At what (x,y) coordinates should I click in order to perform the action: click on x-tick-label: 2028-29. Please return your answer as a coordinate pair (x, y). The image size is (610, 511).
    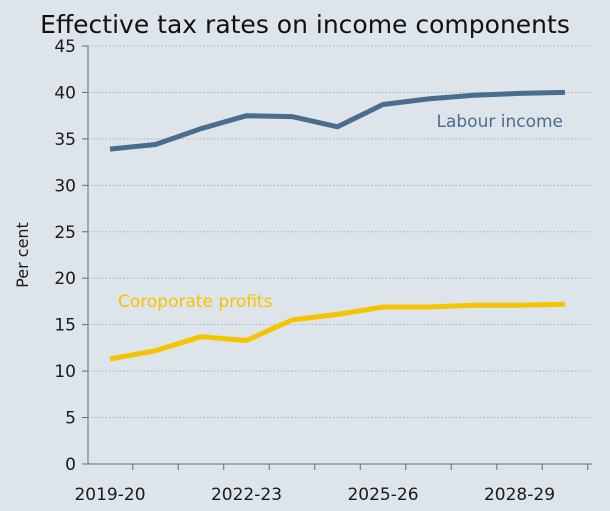
    Looking at the image, I should click on (519, 495).